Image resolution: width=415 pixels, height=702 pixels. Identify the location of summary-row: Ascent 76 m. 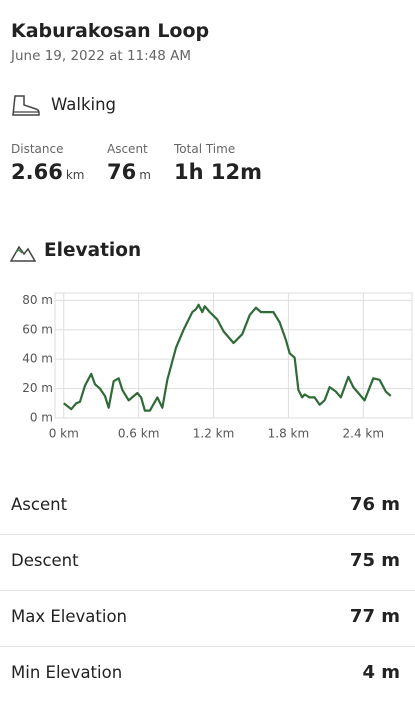
(207, 506).